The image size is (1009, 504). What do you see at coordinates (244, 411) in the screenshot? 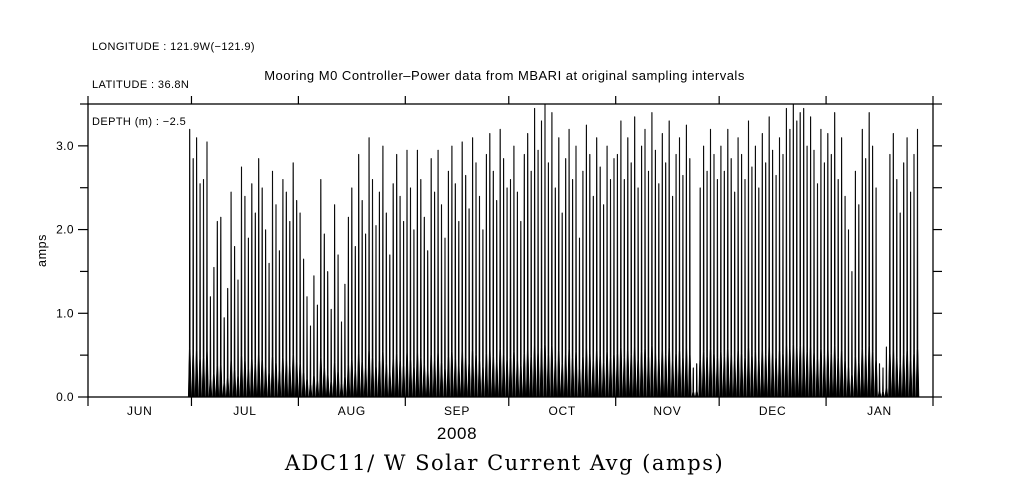
I see `month-label: JUL` at bounding box center [244, 411].